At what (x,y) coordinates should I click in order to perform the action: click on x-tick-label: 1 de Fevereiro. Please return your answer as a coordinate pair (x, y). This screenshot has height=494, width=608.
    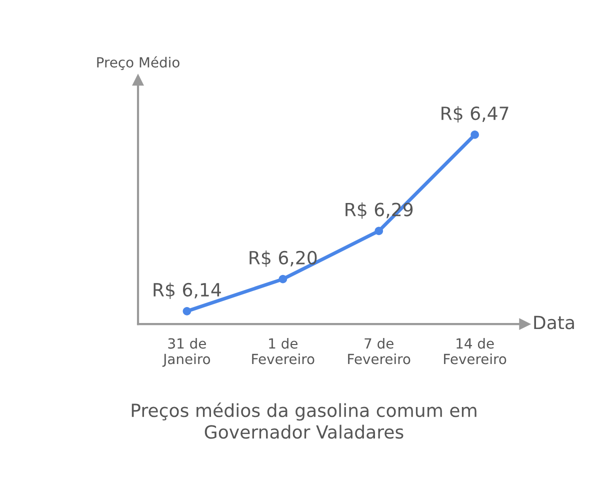
    Looking at the image, I should click on (283, 351).